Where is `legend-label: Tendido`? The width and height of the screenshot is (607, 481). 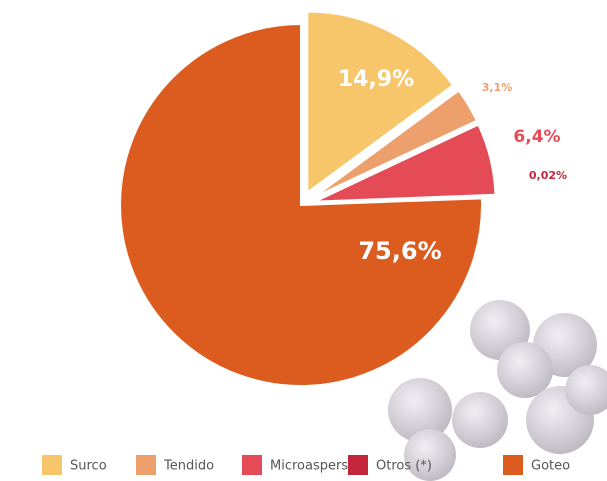 legend-label: Tendido is located at coordinates (188, 466).